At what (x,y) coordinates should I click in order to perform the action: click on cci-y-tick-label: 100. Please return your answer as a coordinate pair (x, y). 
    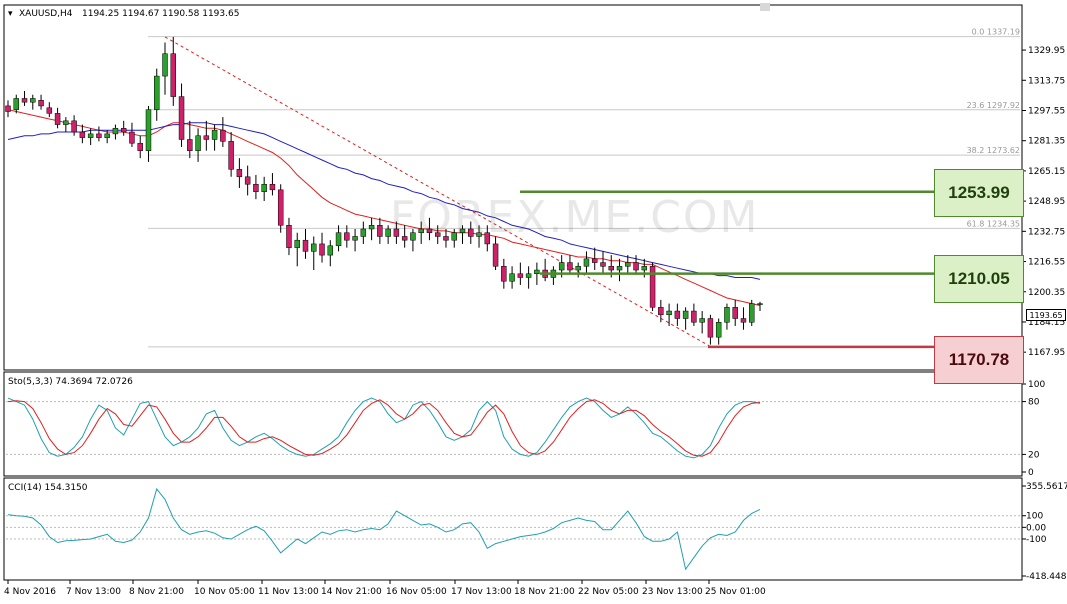
    Looking at the image, I should click on (1034, 517).